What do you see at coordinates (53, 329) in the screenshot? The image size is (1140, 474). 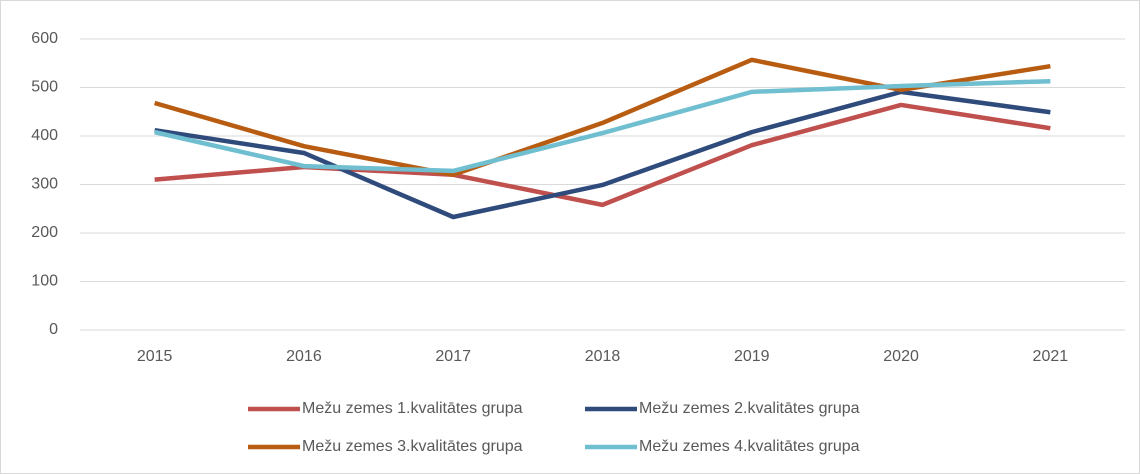 I see `y-tick-label: 0` at bounding box center [53, 329].